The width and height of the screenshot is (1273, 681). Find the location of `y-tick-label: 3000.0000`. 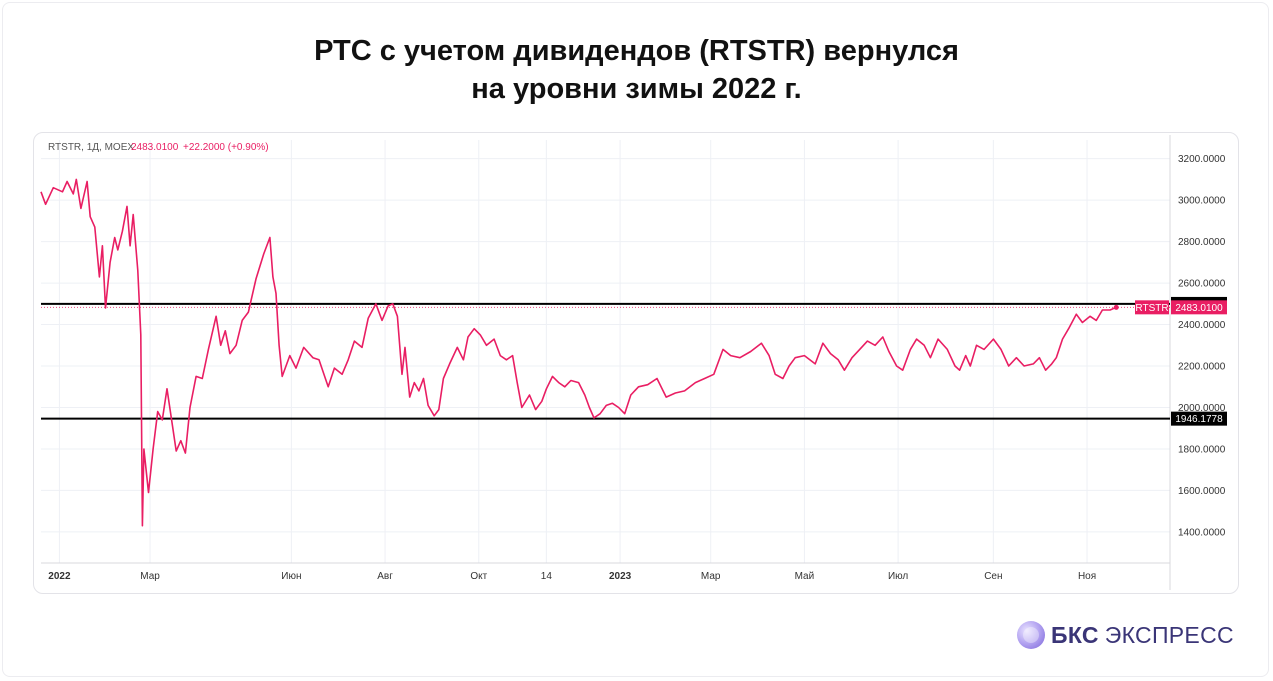

y-tick-label: 3000.0000 is located at coordinates (1202, 201).